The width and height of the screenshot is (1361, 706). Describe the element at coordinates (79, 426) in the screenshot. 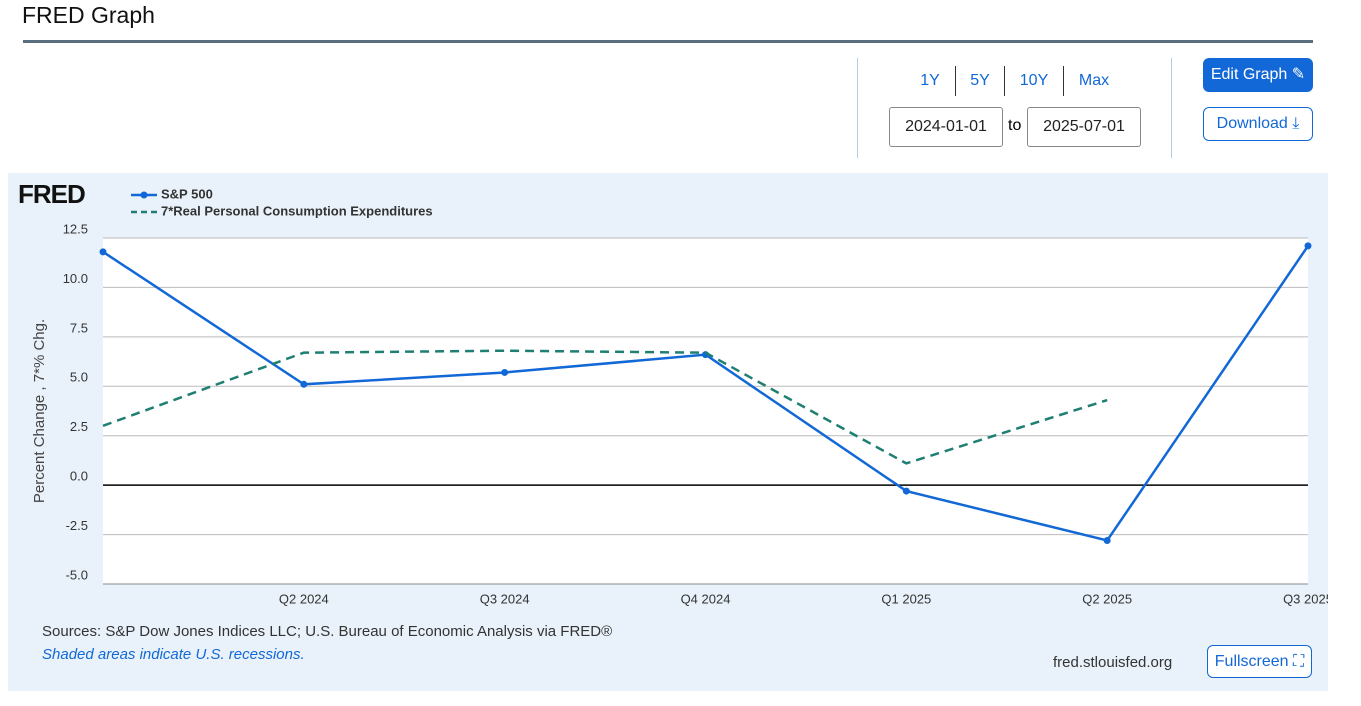

I see `y-tick-label: 2.5` at that location.